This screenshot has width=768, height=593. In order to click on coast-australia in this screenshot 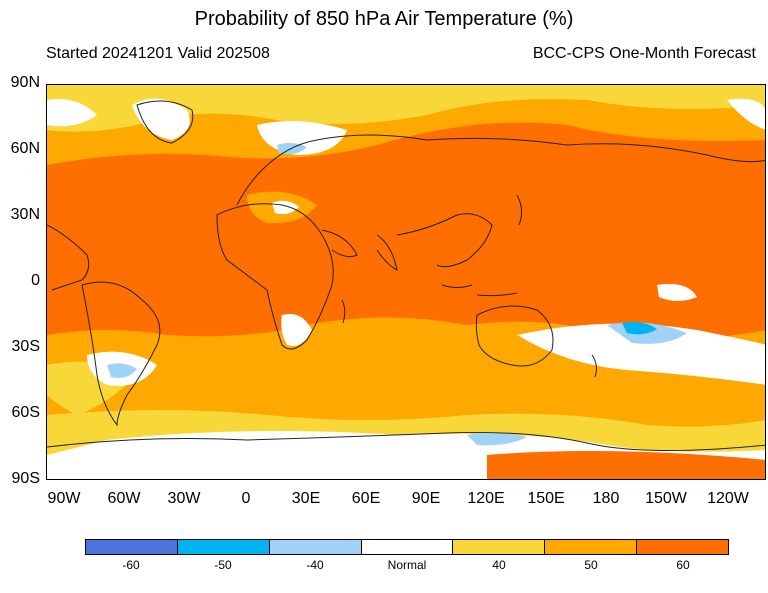, I will do `click(514, 336)`.